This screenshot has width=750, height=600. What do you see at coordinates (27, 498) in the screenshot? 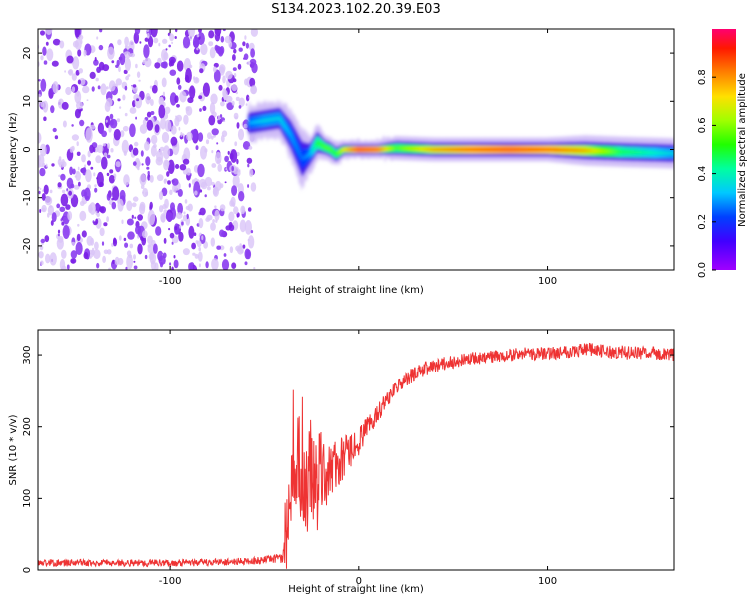
I see `y-tick-label: 100` at bounding box center [27, 498].